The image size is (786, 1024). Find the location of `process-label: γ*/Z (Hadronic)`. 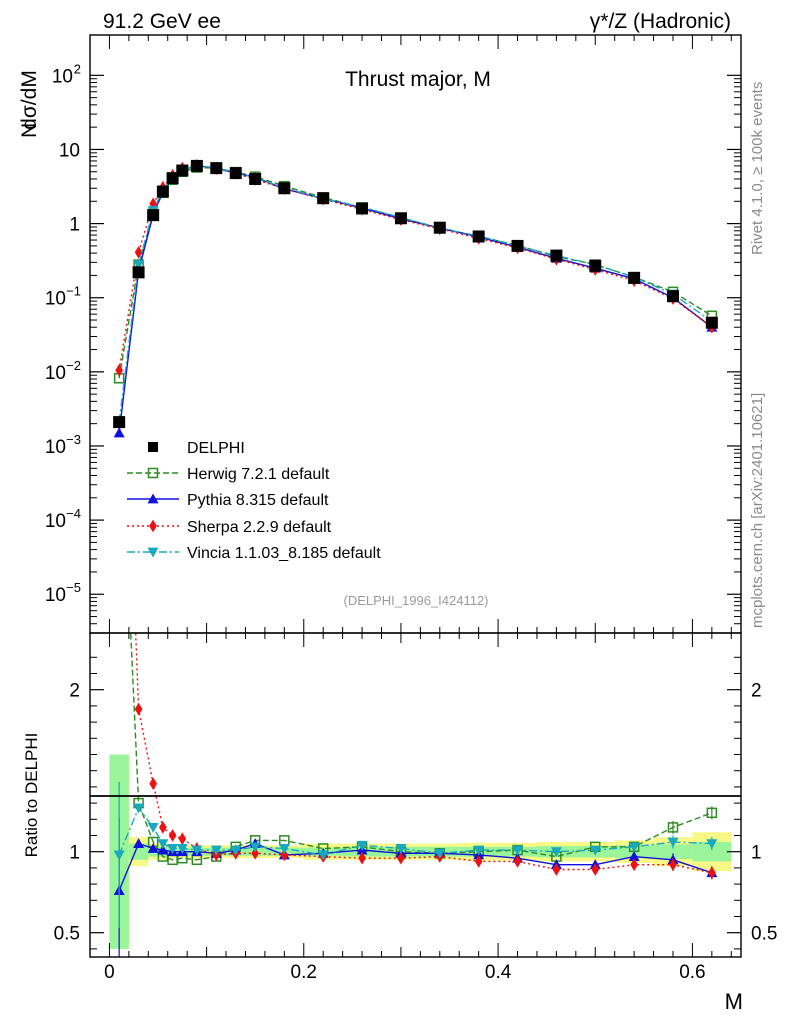

process-label: γ*/Z (Hadronic) is located at coordinates (660, 21).